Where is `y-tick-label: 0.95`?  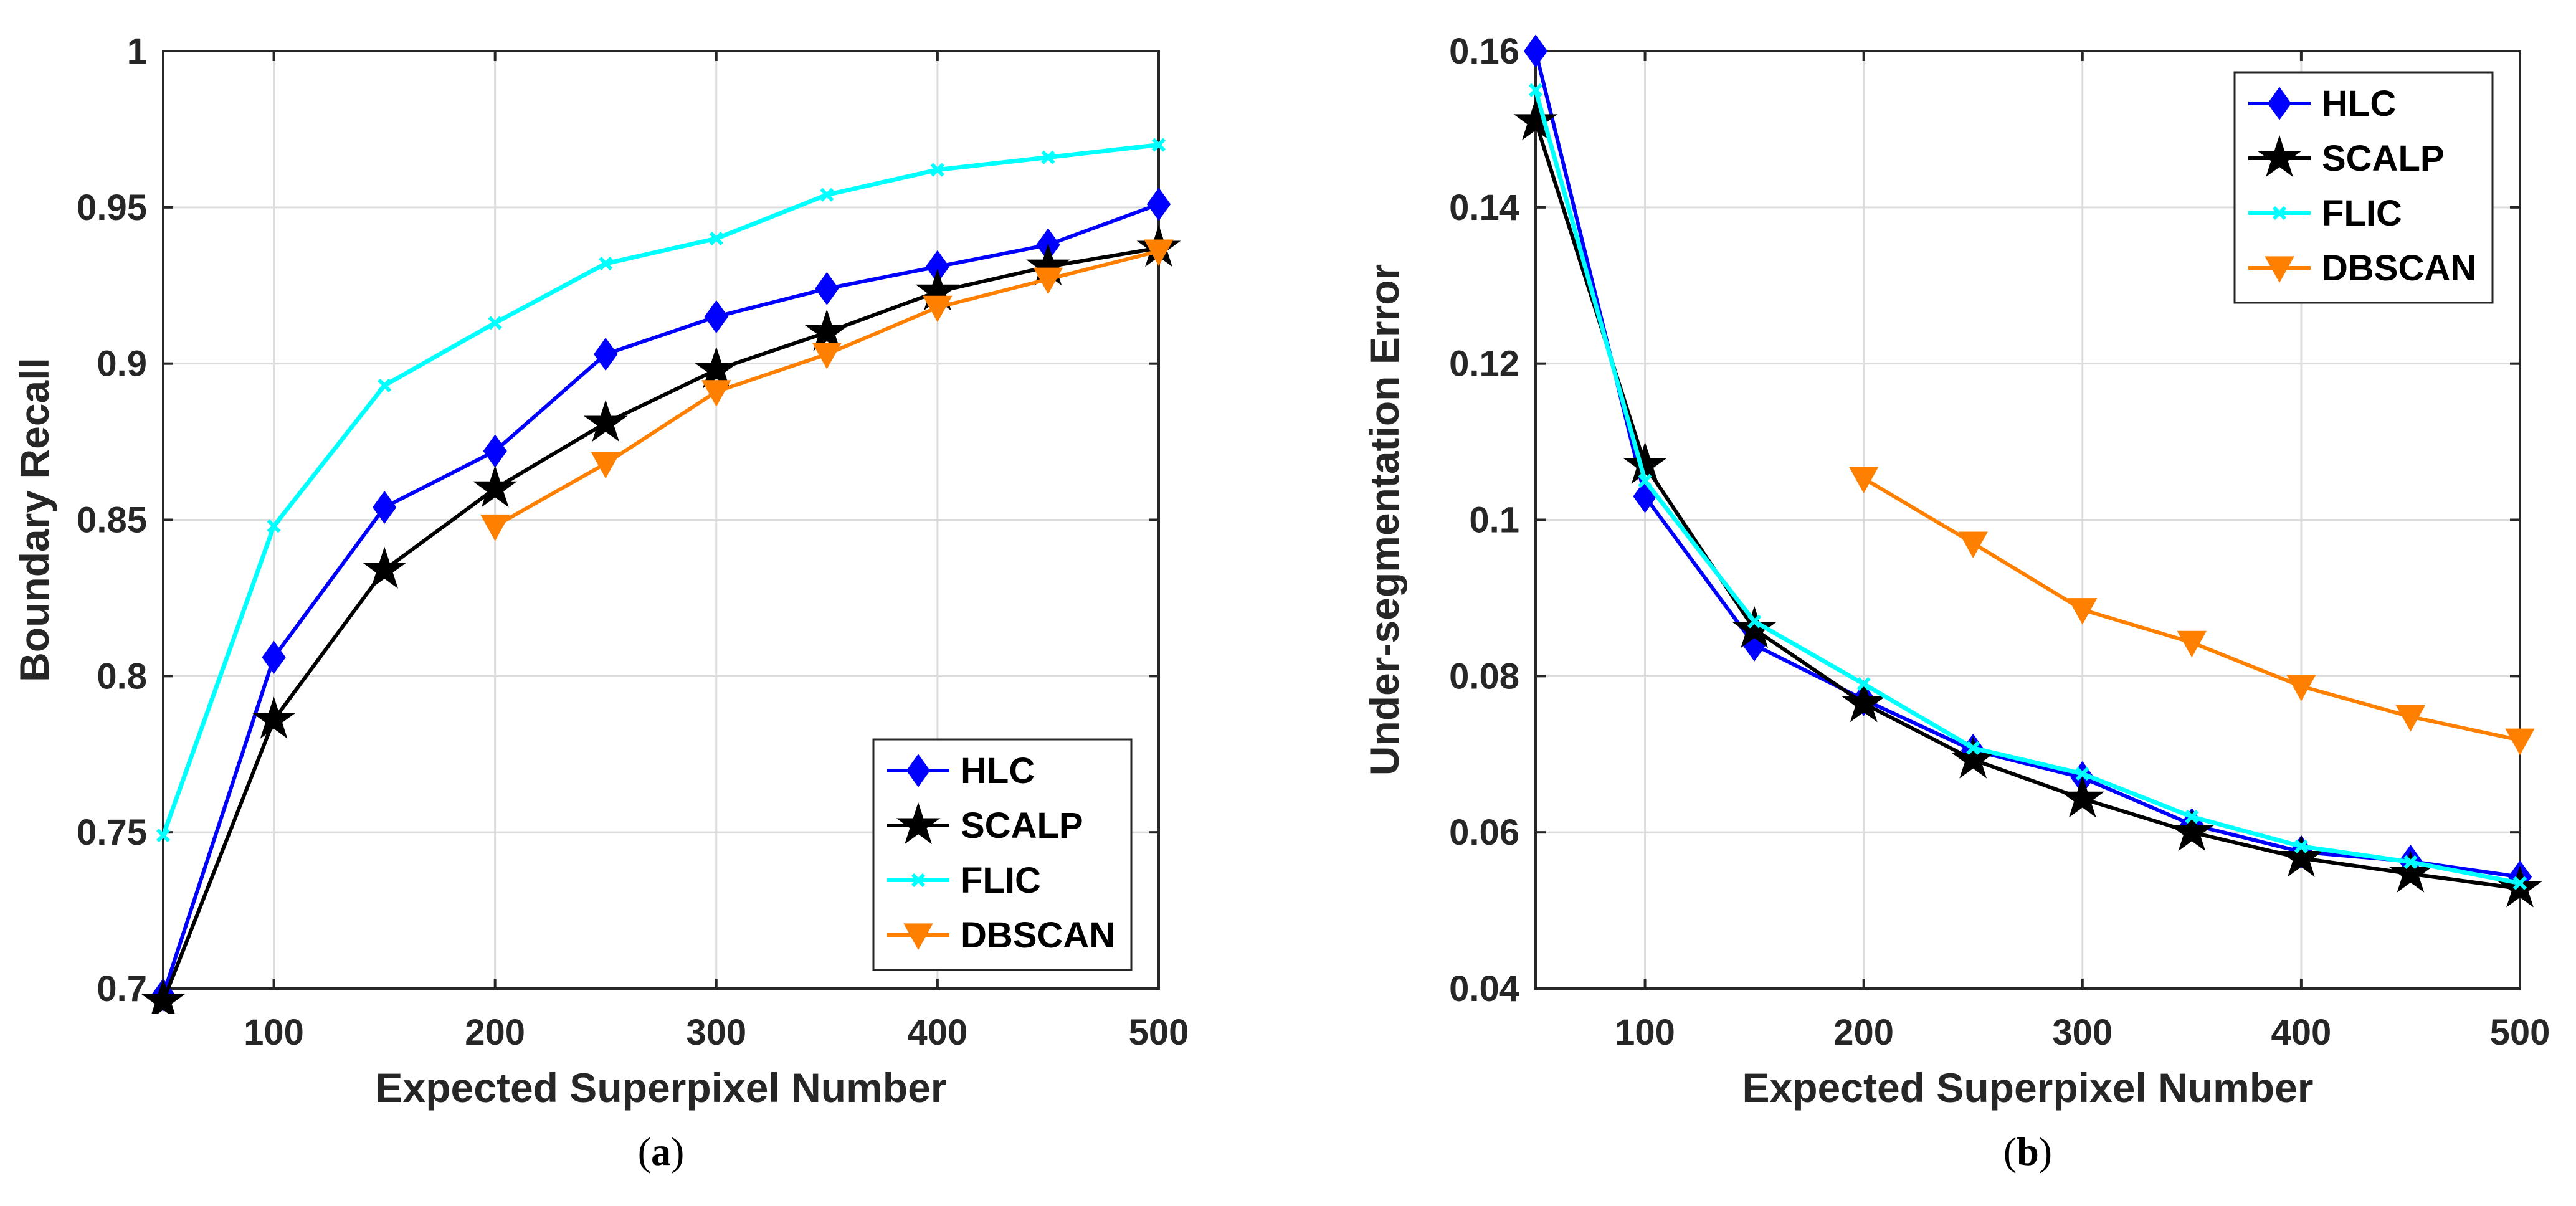
y-tick-label: 0.95 is located at coordinates (112, 208).